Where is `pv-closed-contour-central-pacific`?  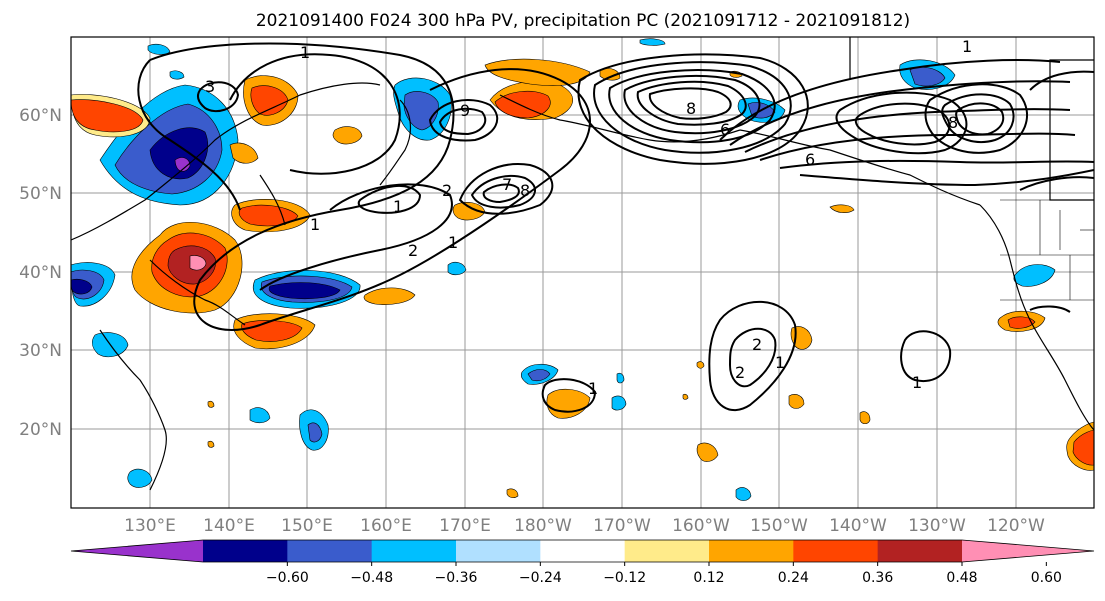
pv-closed-contour-central-pacific is located at coordinates (752, 355).